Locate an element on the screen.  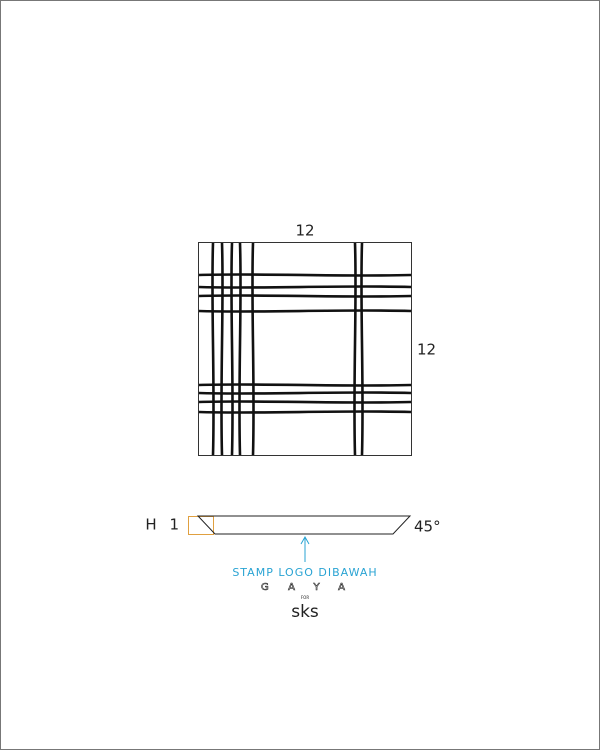
angle-label: 45° is located at coordinates (427, 527).